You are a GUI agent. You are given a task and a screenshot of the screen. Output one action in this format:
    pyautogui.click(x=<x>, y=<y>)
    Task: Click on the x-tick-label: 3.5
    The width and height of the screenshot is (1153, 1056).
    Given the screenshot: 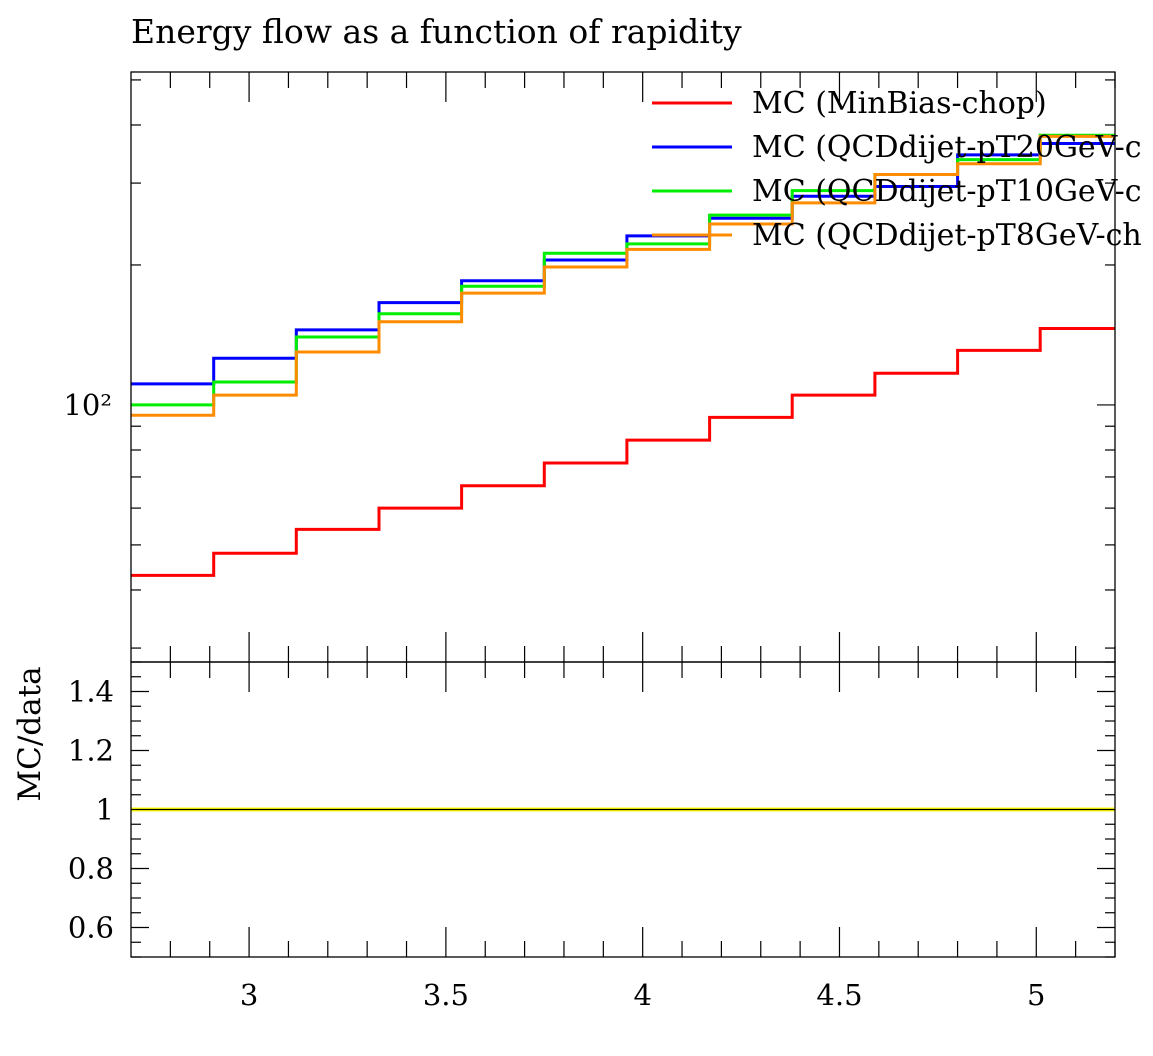 What is the action you would take?
    pyautogui.click(x=446, y=995)
    